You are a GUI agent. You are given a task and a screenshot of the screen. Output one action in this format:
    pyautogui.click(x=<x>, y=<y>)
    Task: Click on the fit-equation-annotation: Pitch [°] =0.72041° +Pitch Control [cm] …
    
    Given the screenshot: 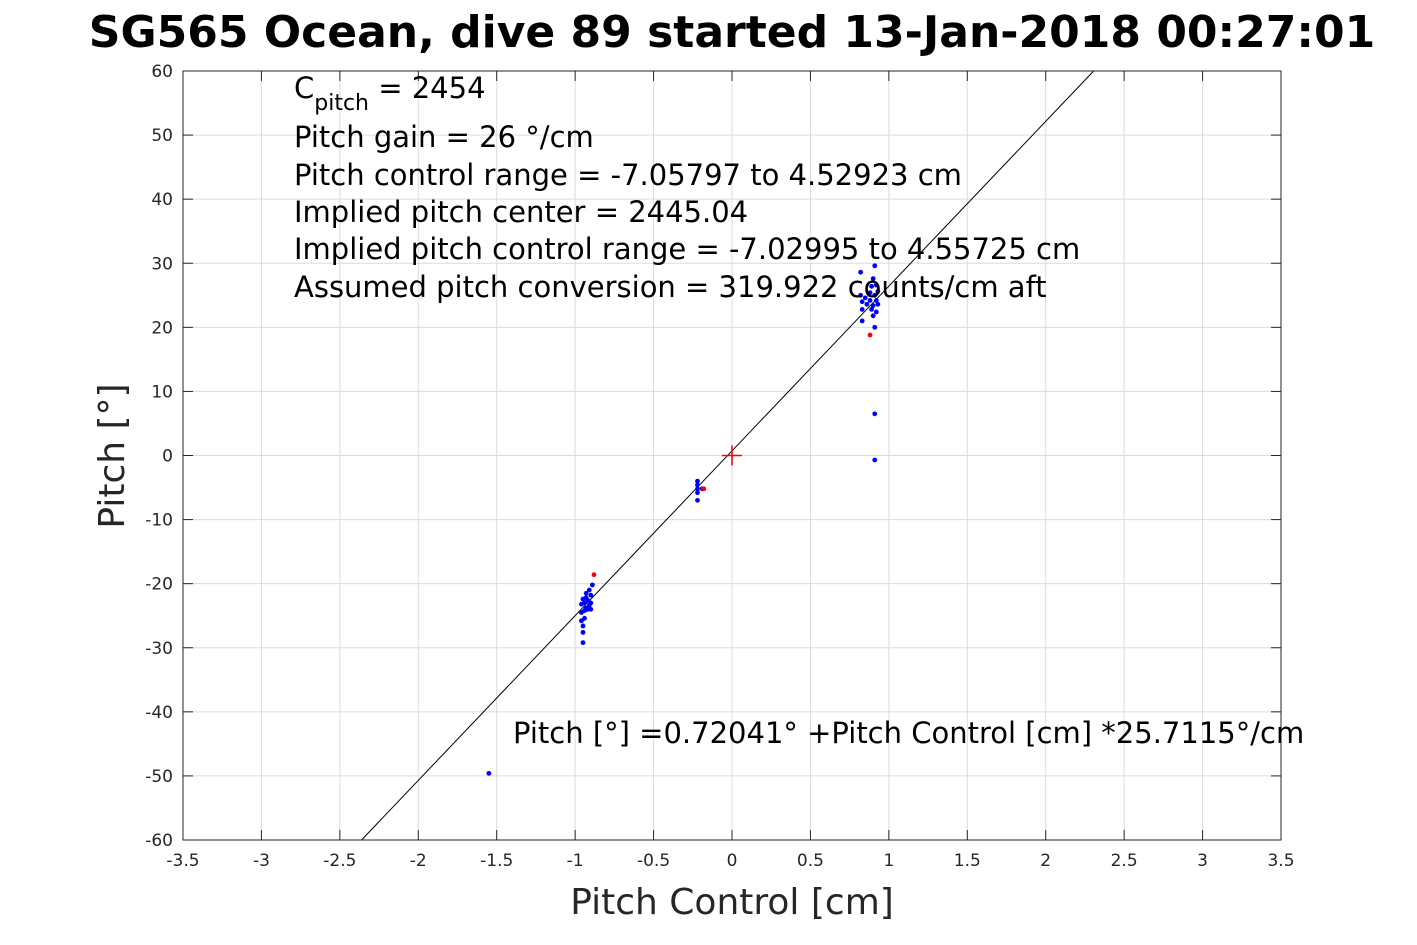 What is the action you would take?
    pyautogui.click(x=908, y=733)
    